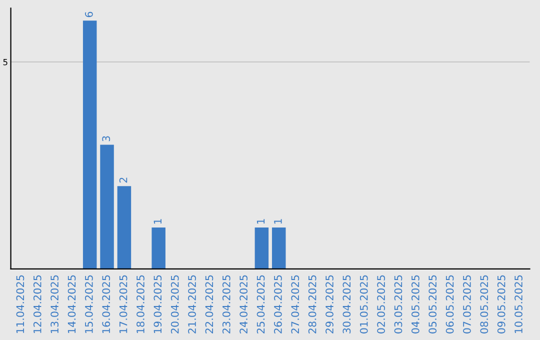 This screenshot has height=340, width=540. What do you see at coordinates (295, 304) in the screenshot?
I see `x-tick-label: 27.04.2025` at bounding box center [295, 304].